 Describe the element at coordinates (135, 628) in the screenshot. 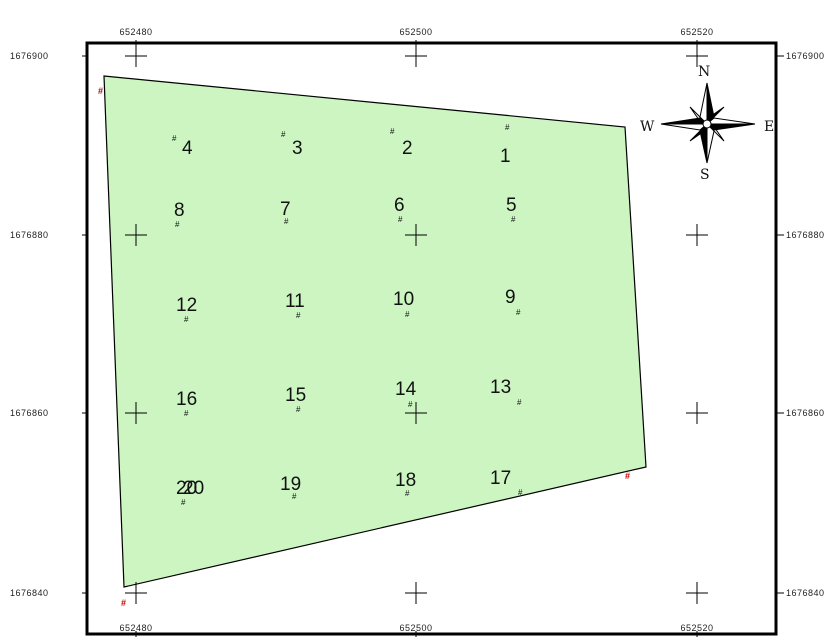

I see `x-tick-bottom-label: 652480` at that location.